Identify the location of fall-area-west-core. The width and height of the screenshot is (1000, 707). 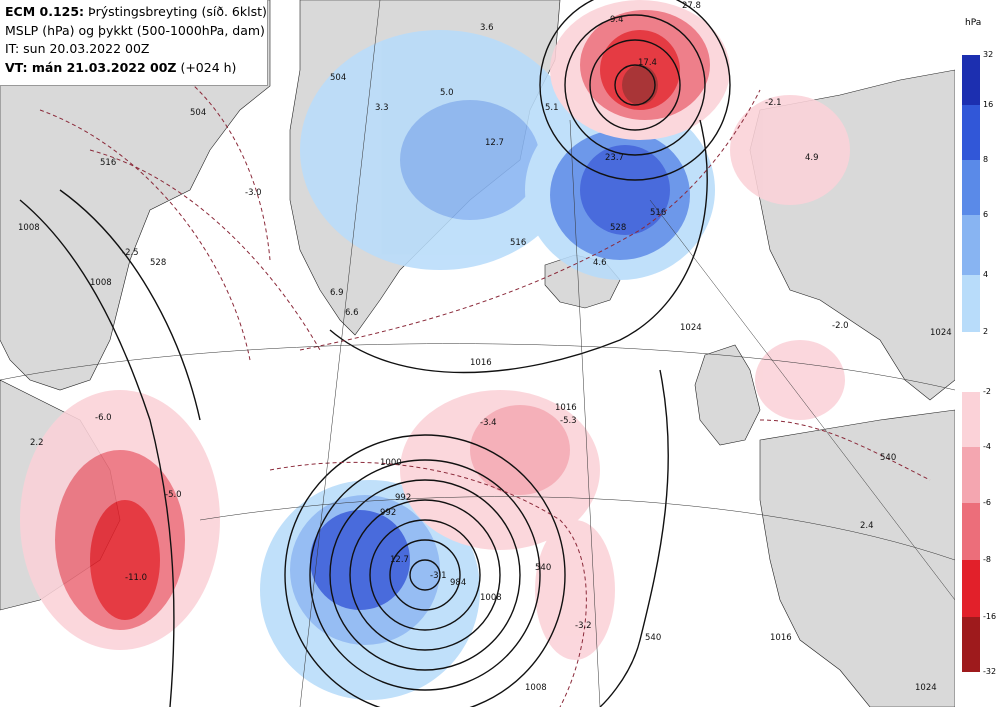
(125, 560).